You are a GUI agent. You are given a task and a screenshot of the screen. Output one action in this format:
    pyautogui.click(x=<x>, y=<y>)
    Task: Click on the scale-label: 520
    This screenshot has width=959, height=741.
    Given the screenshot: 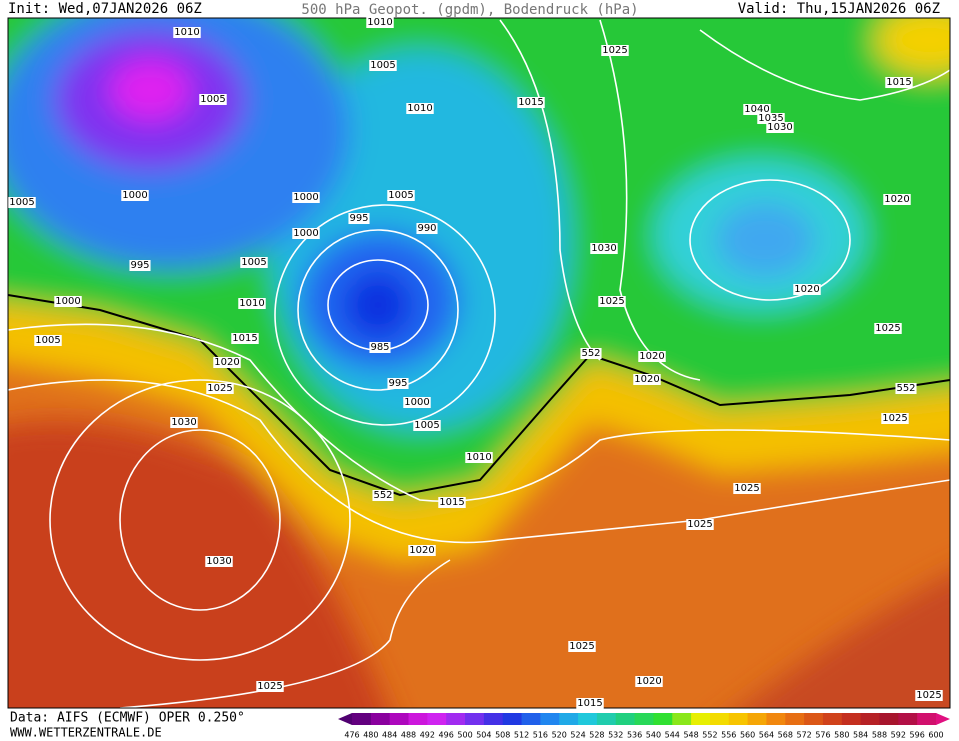 What is the action you would take?
    pyautogui.click(x=559, y=735)
    